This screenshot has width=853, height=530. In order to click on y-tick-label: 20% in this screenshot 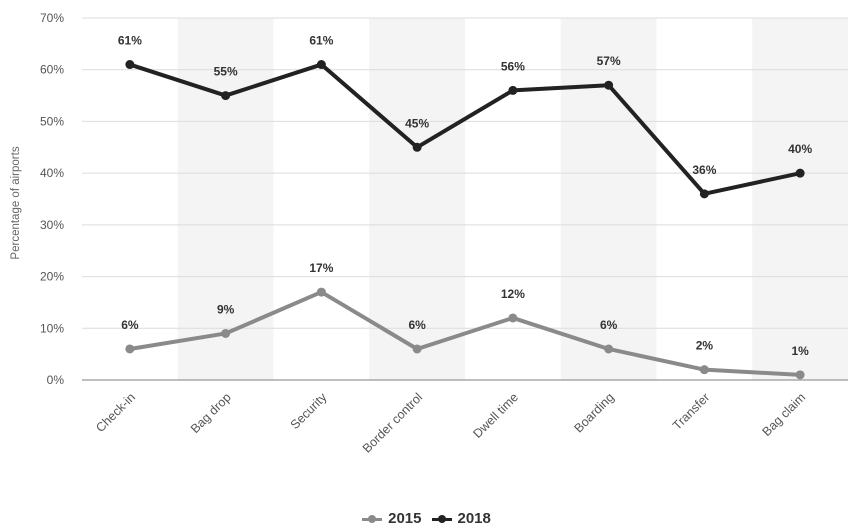, I will do `click(52, 277)`.